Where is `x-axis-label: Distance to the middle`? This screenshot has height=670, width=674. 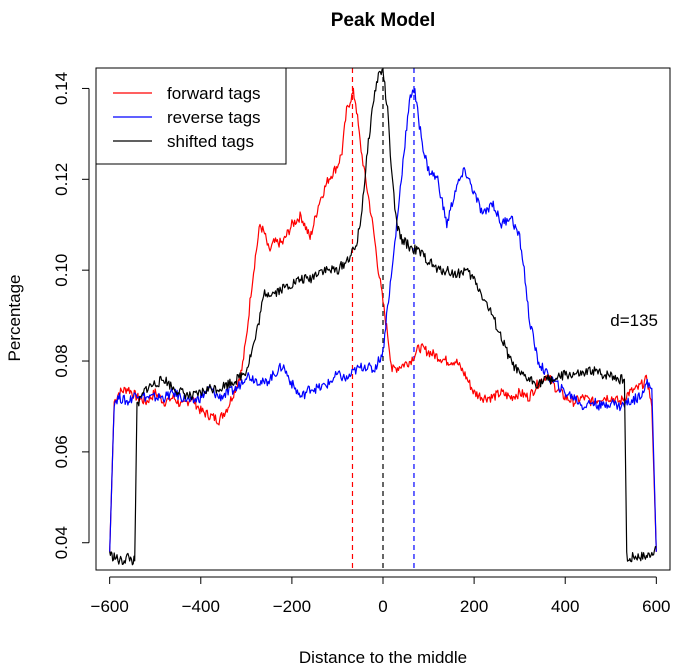 x-axis-label: Distance to the middle is located at coordinates (383, 657).